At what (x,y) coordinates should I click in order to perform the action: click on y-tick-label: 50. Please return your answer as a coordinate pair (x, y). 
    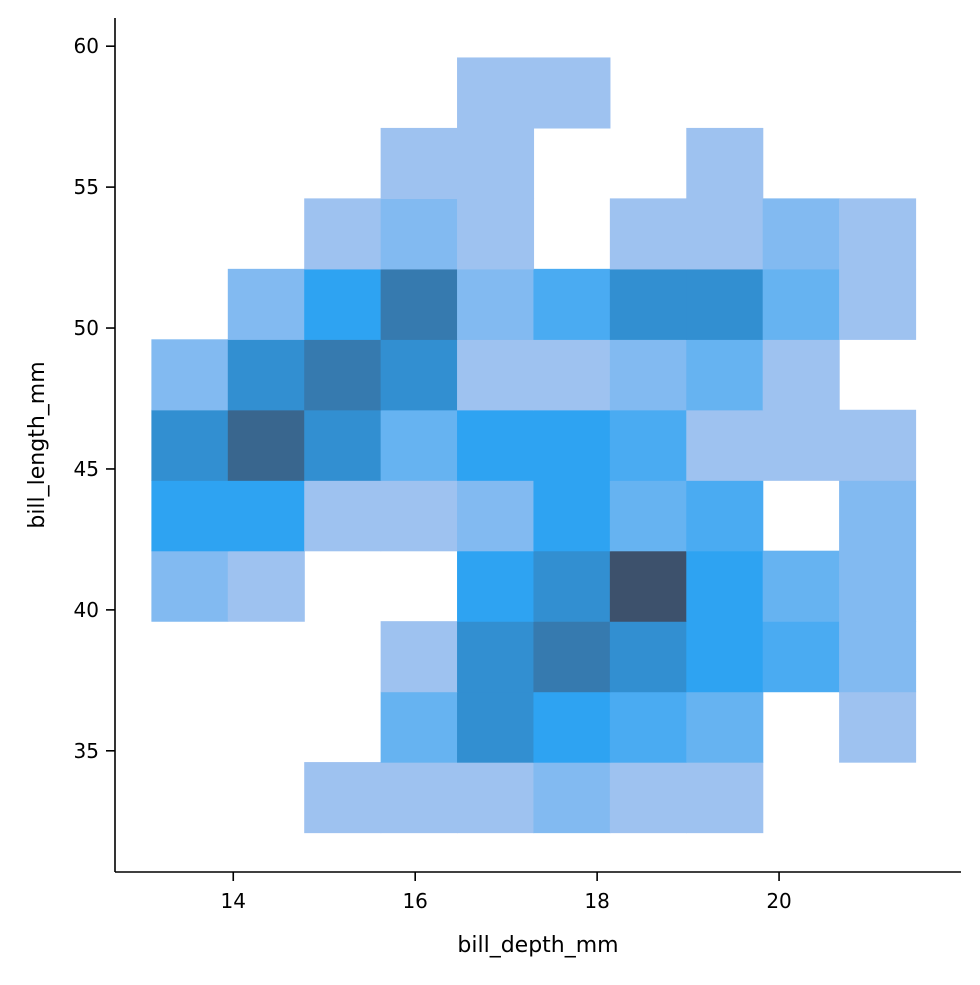
    Looking at the image, I should click on (86, 328).